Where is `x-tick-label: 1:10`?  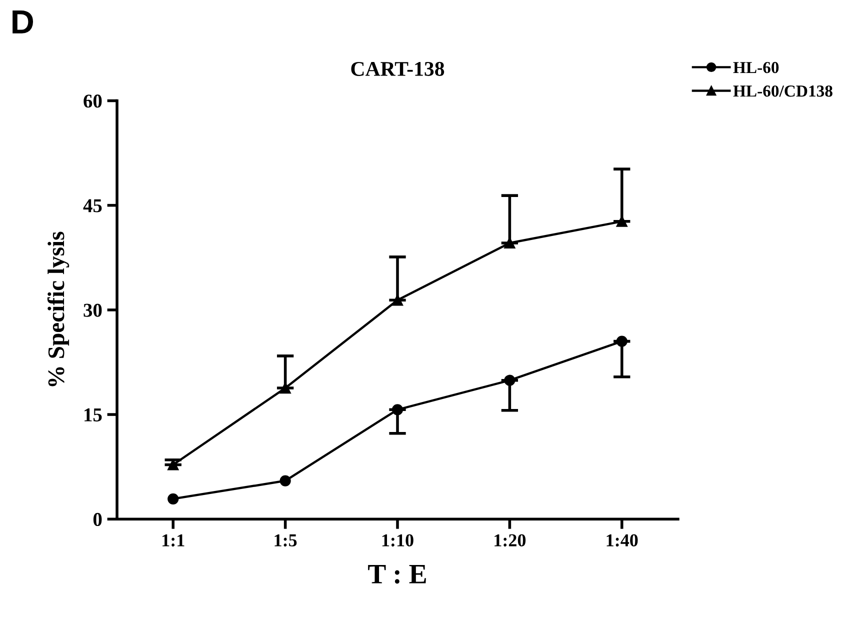
x-tick-label: 1:10 is located at coordinates (398, 540).